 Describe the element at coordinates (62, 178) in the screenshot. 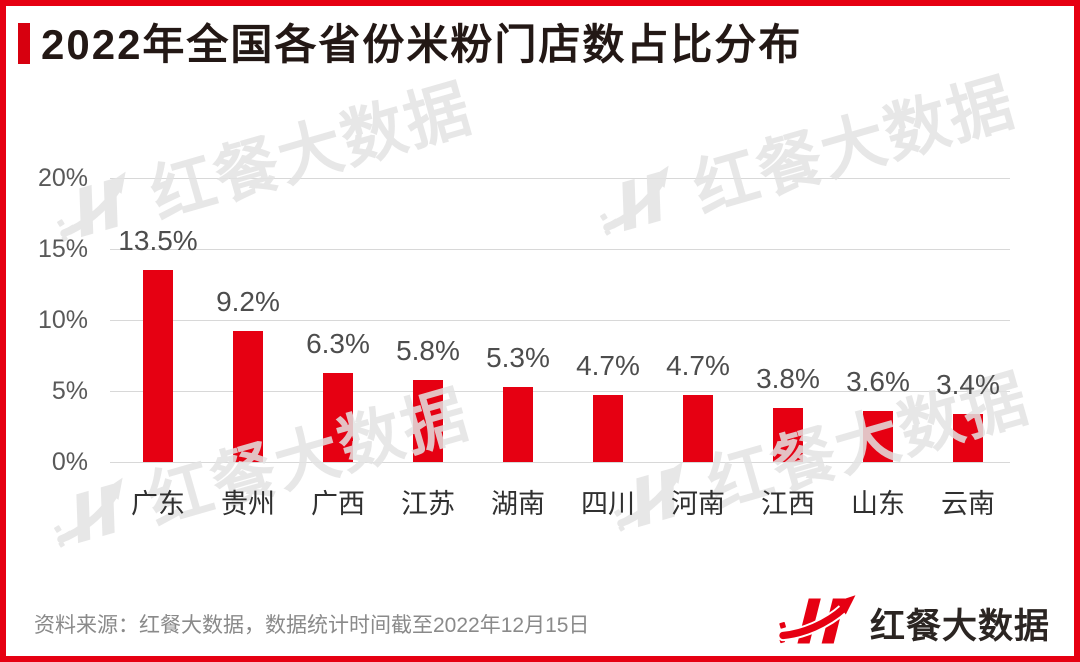

I see `y-axis-tick-label: 20%` at that location.